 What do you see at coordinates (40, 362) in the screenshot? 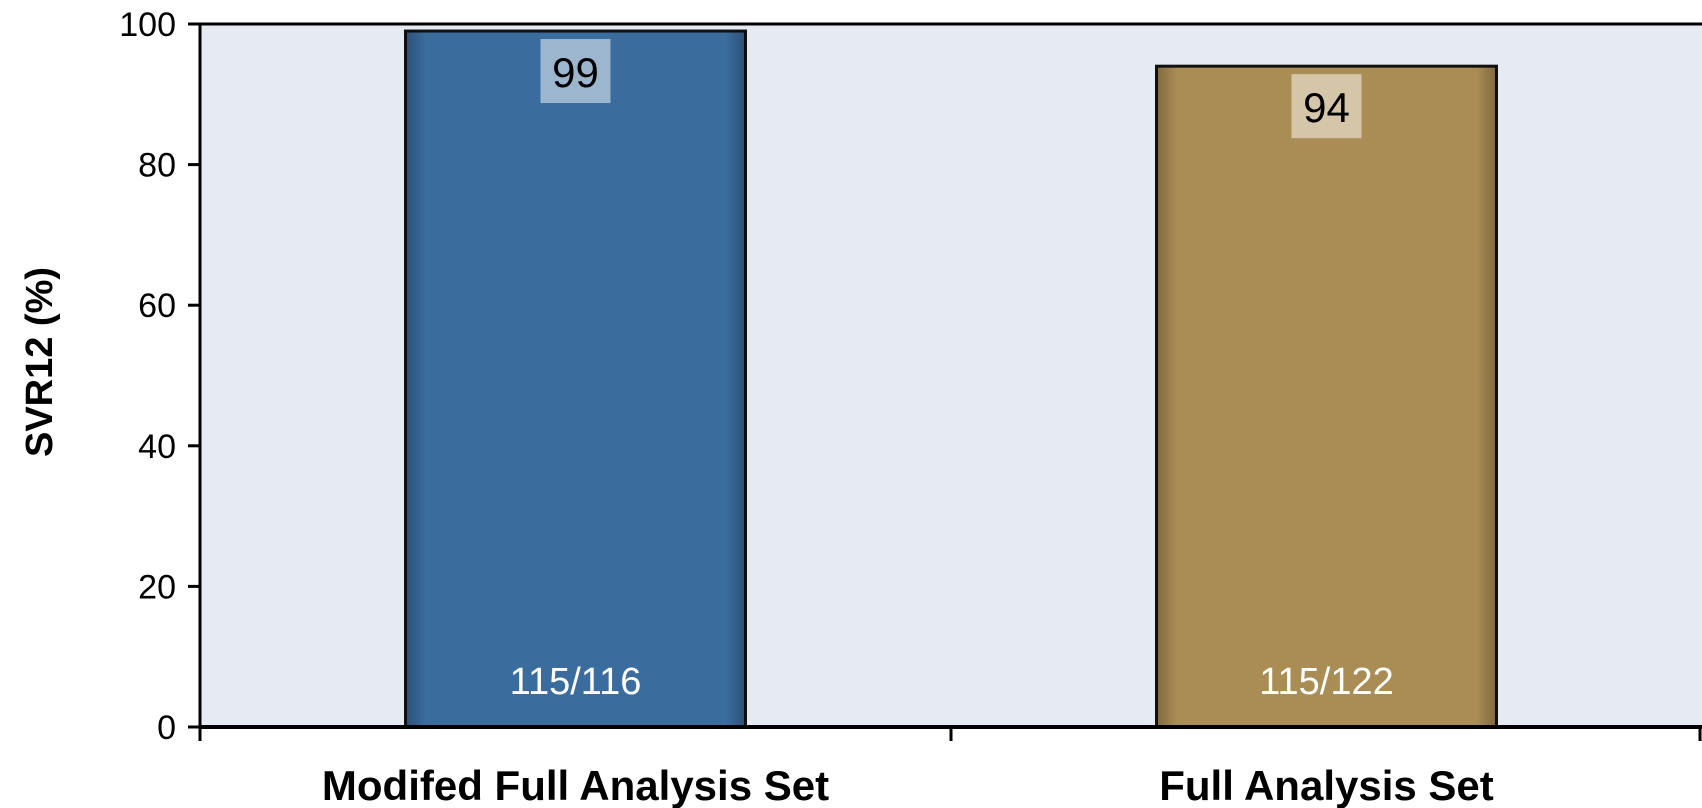
I see `y-axis-label: SVR12 (%)` at bounding box center [40, 362].